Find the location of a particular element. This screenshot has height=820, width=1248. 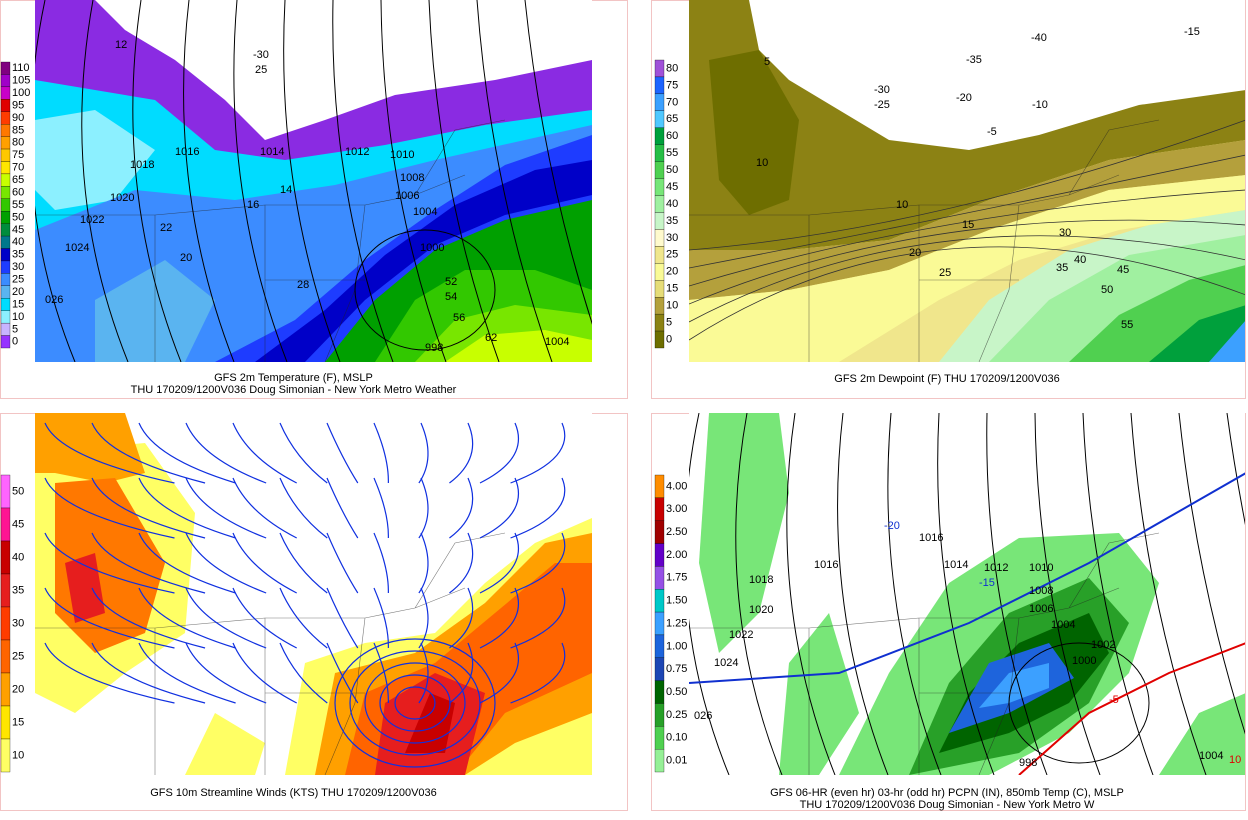

contour-label: 15 is located at coordinates (968, 225).